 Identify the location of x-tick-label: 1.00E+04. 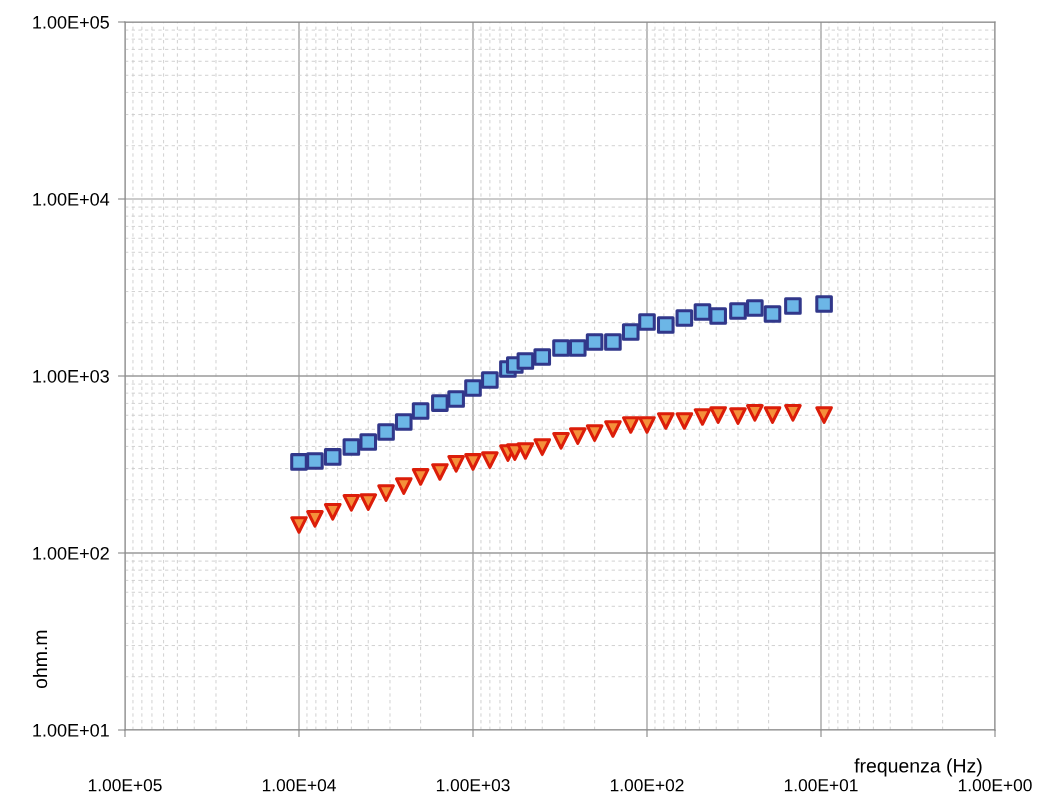
(299, 785).